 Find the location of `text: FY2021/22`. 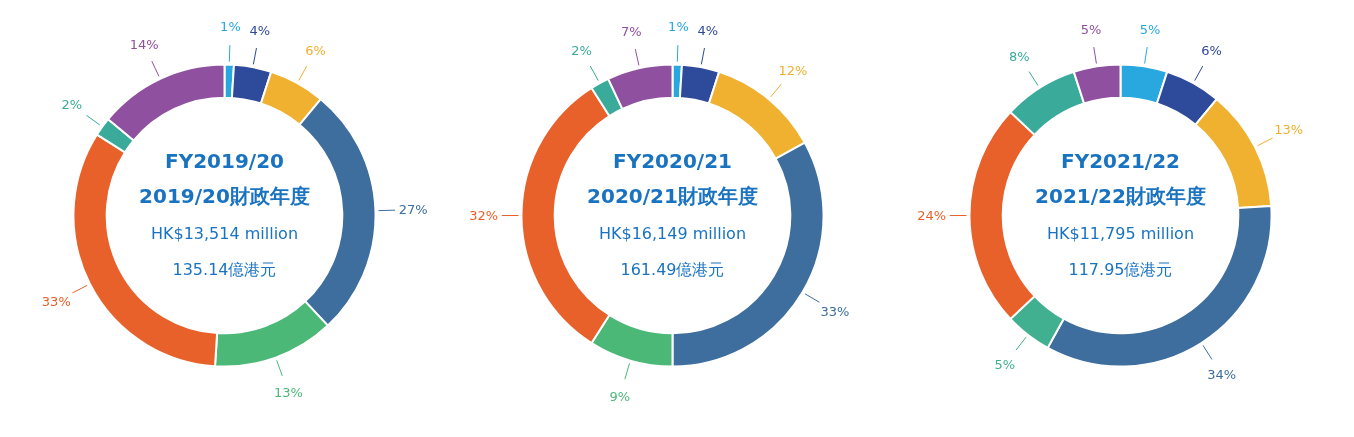

text: FY2021/22 is located at coordinates (1120, 161).